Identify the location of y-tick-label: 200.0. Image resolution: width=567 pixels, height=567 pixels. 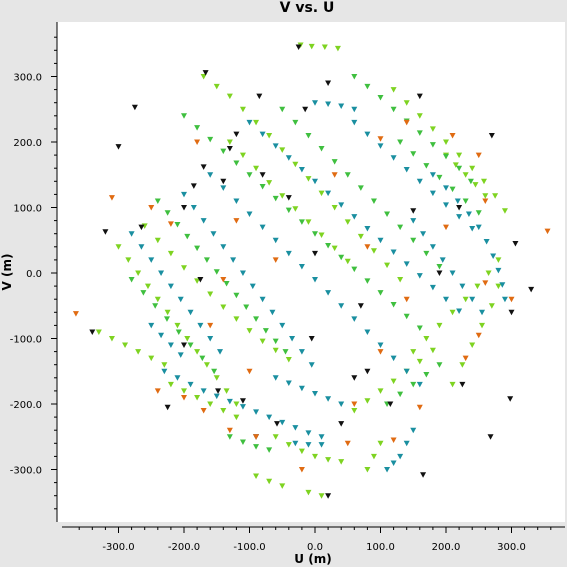
(27, 143).